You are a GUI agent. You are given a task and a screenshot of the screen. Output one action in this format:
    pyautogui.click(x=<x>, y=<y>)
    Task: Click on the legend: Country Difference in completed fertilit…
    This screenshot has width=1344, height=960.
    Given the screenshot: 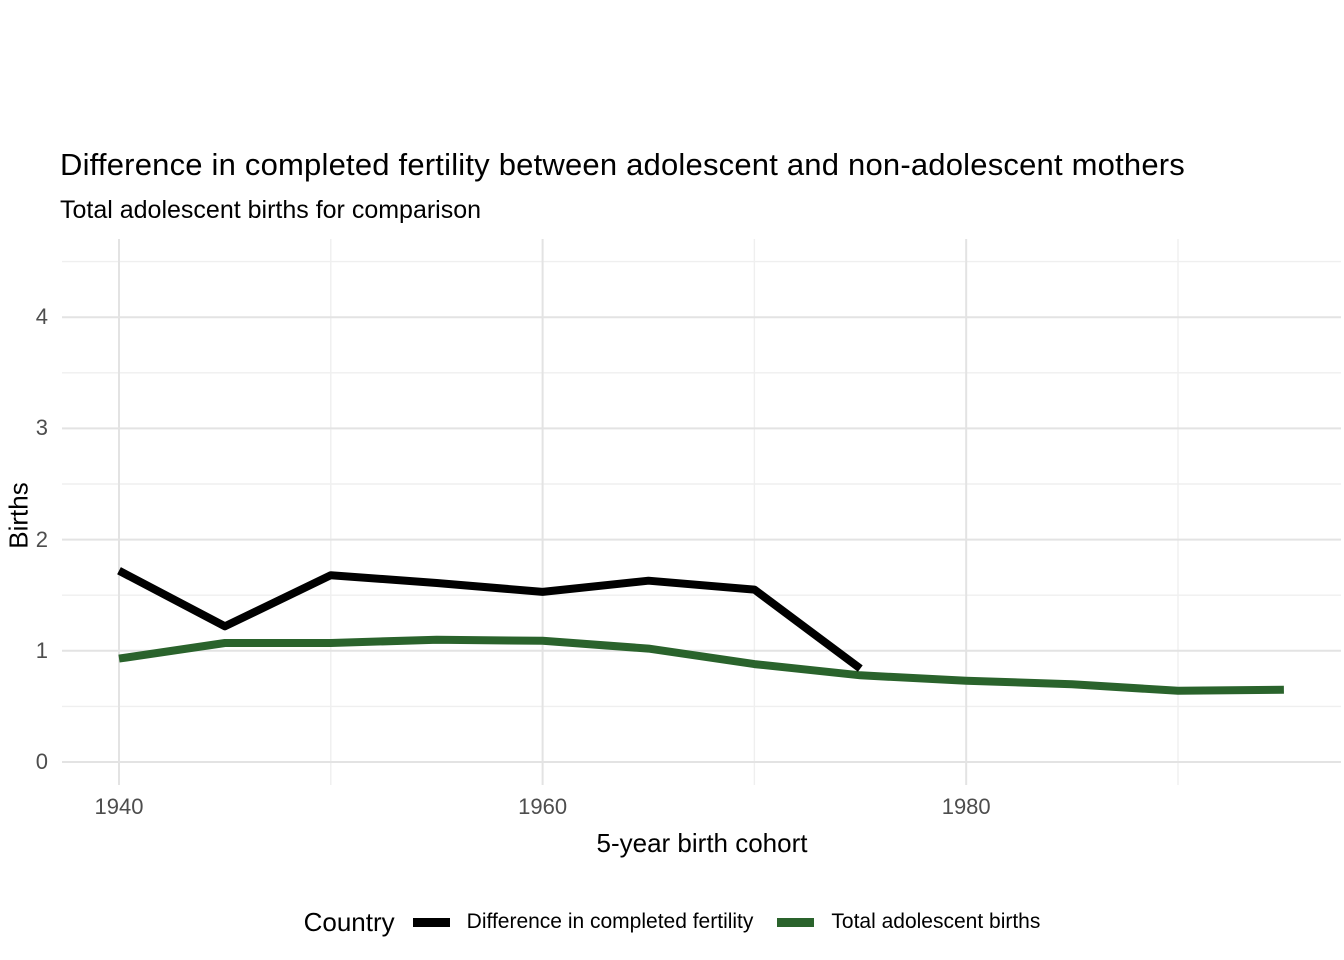 What is the action you would take?
    pyautogui.click(x=672, y=922)
    